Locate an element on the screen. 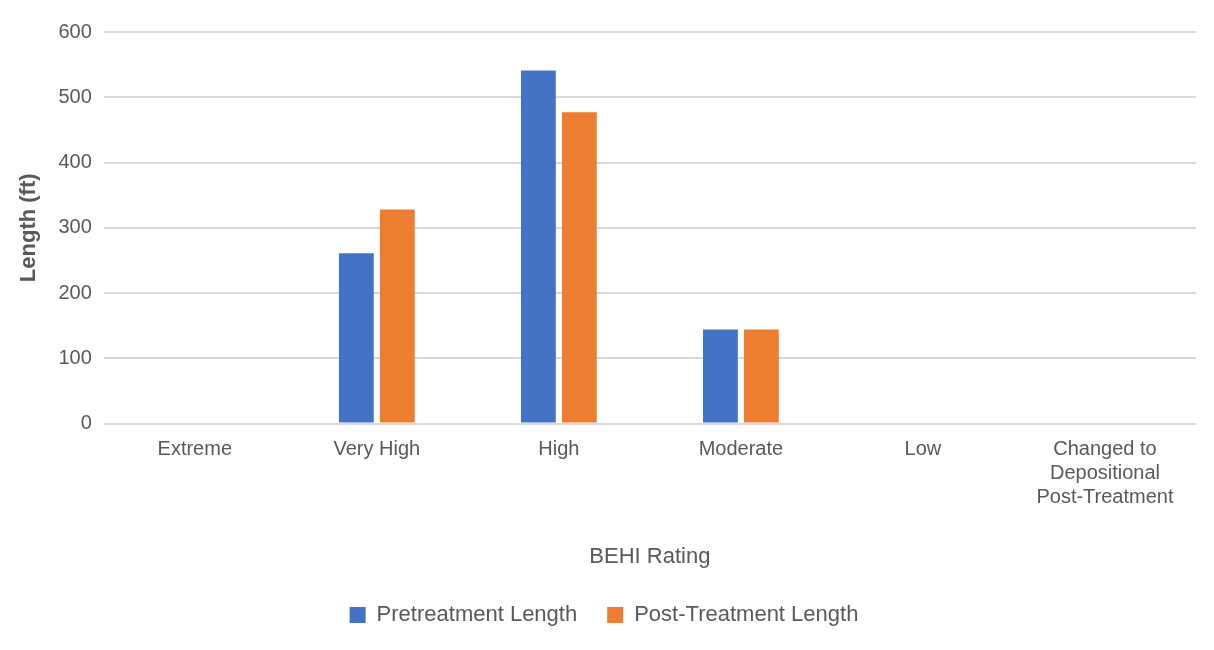 The image size is (1214, 650). x-axis-title: BEHI Rating is located at coordinates (650, 555).